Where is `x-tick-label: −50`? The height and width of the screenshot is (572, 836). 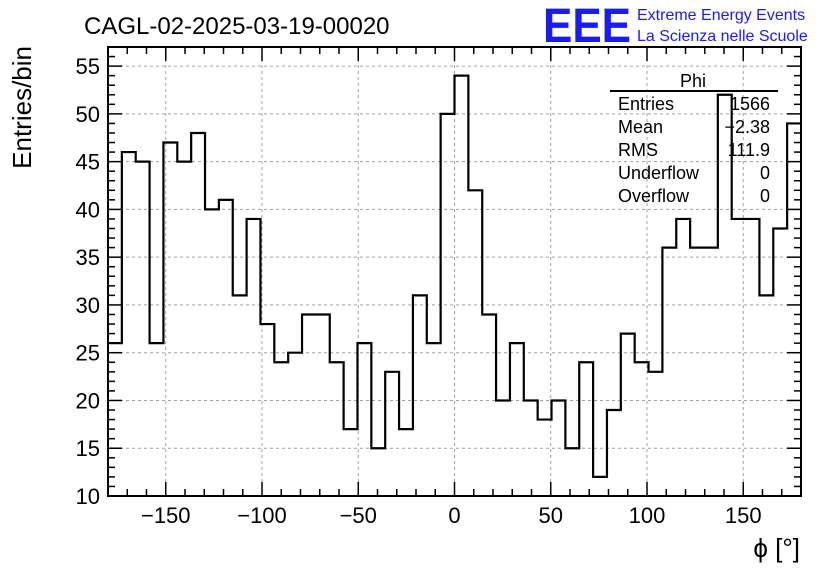
x-tick-label: −50 is located at coordinates (358, 515).